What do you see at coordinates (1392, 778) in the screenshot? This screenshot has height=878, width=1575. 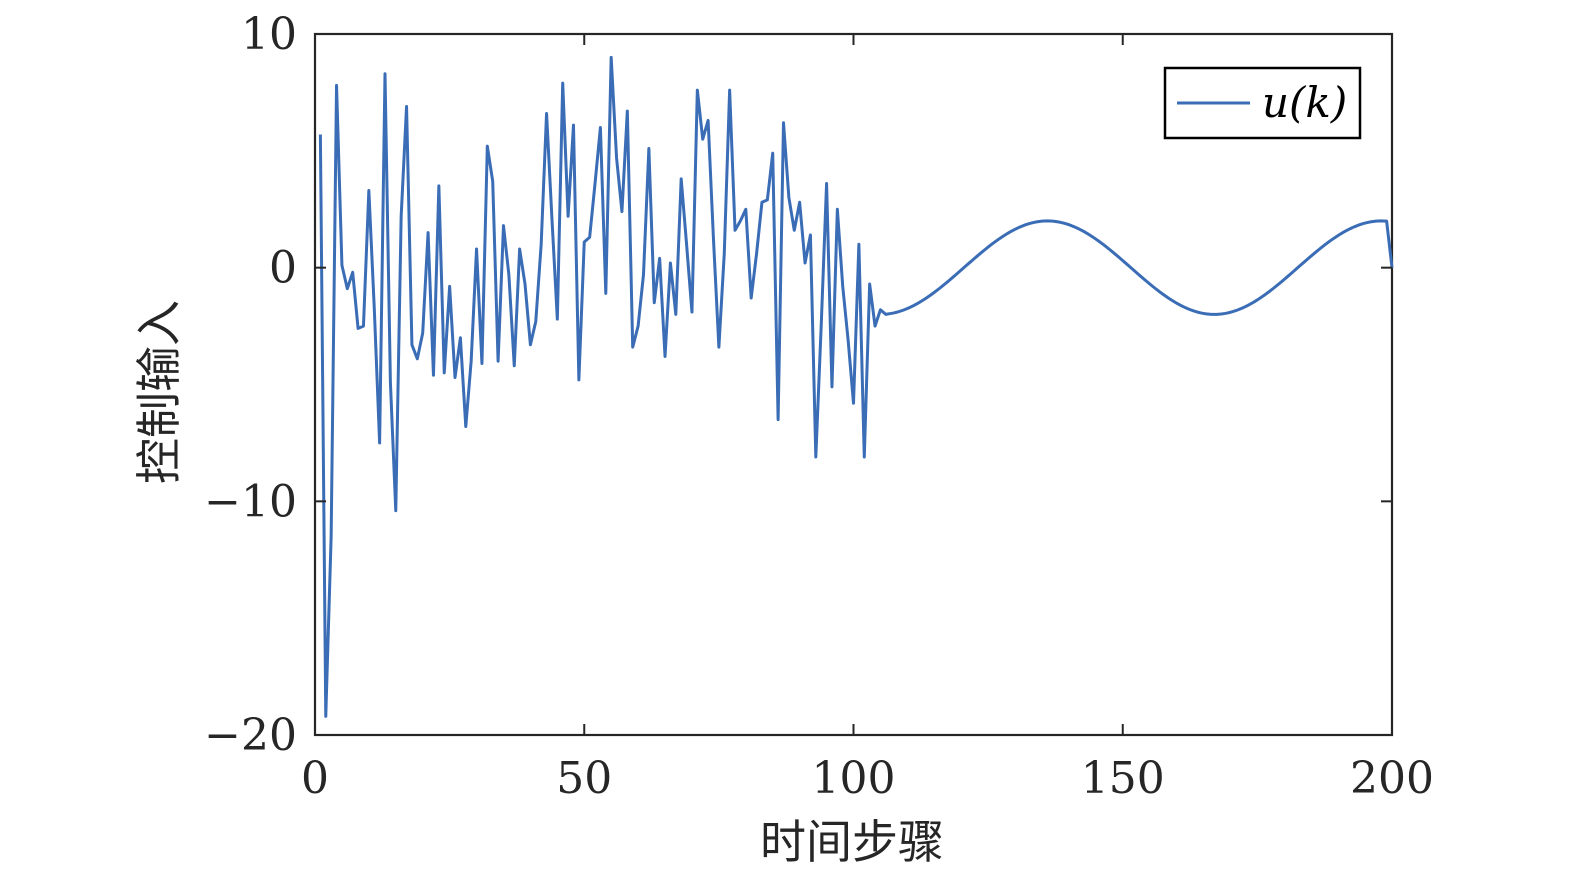 I see `x-tick-label: 200` at bounding box center [1392, 778].